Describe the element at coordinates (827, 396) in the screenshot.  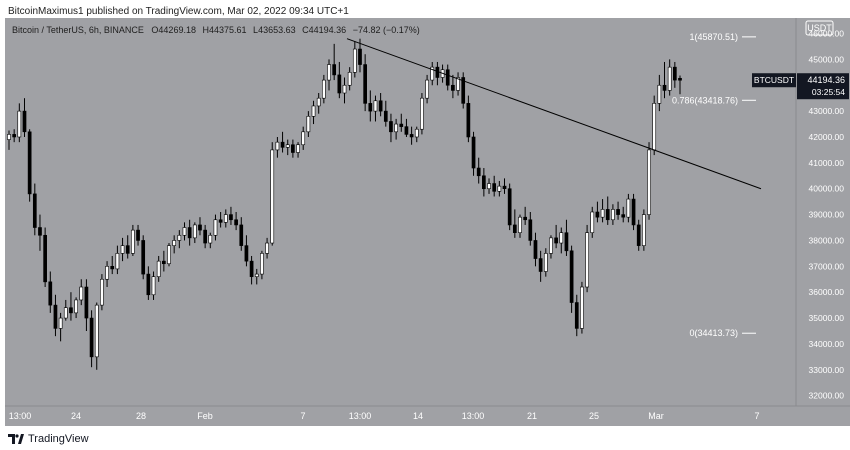
I see `y-tick-label: 32000.00` at that location.